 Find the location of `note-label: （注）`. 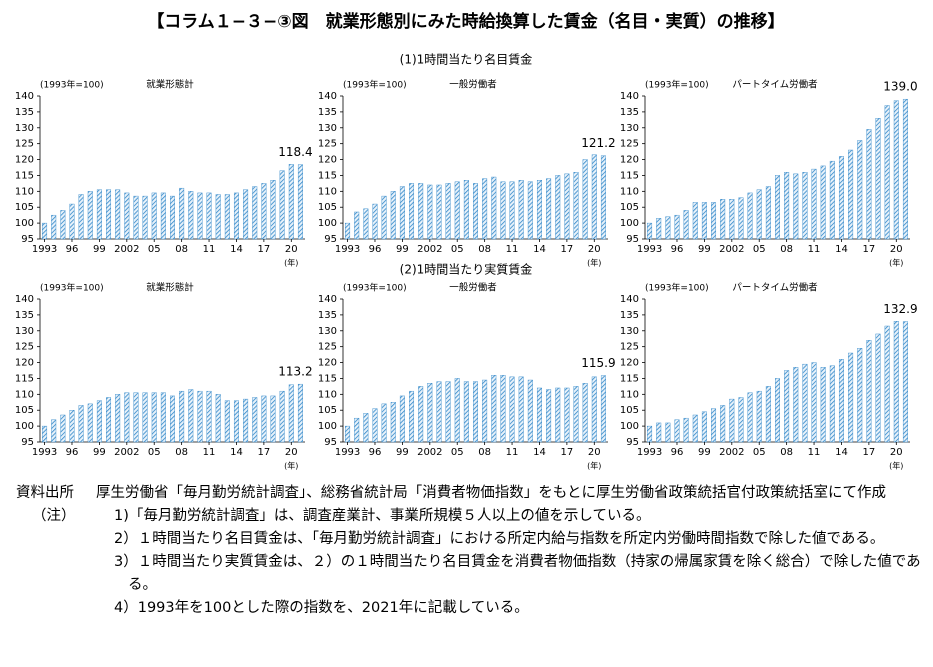

note-label: （注） is located at coordinates (54, 516).